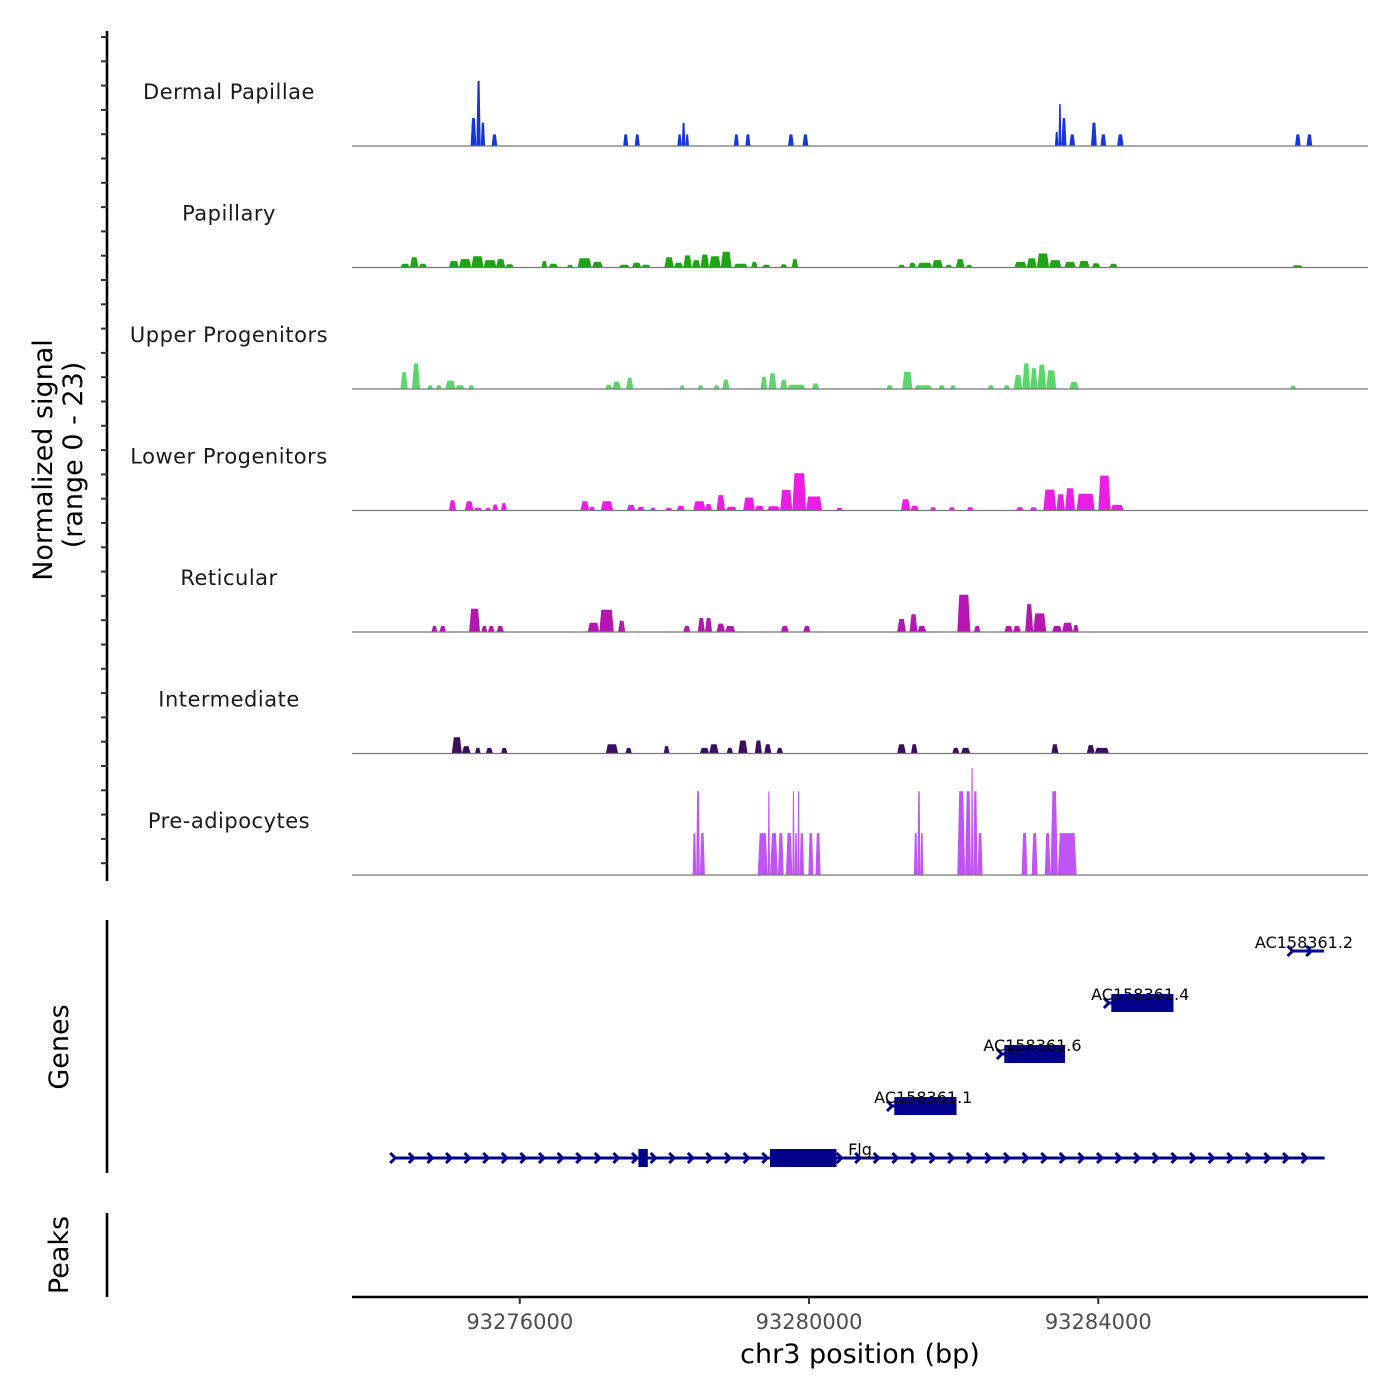 The image size is (1400, 1400). Describe the element at coordinates (758, 822) in the screenshot. I see `track-pre-adipocytes: Pre-adipocytes` at that location.